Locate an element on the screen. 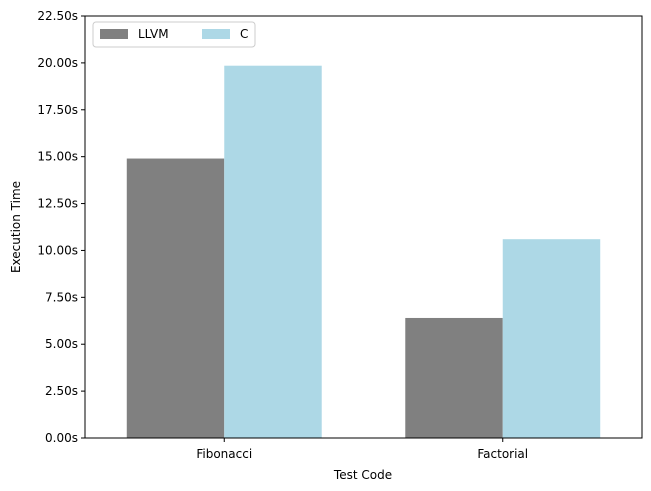 Image resolution: width=651 pixels, height=491 pixels. bar-llvm-factorial is located at coordinates (454, 377).